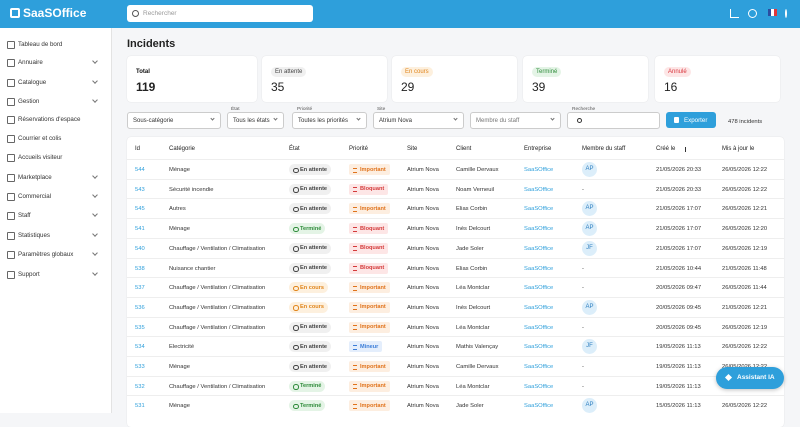 This screenshot has height=427, width=800. What do you see at coordinates (55, 215) in the screenshot?
I see `sidebar-item: Staff` at bounding box center [55, 215].